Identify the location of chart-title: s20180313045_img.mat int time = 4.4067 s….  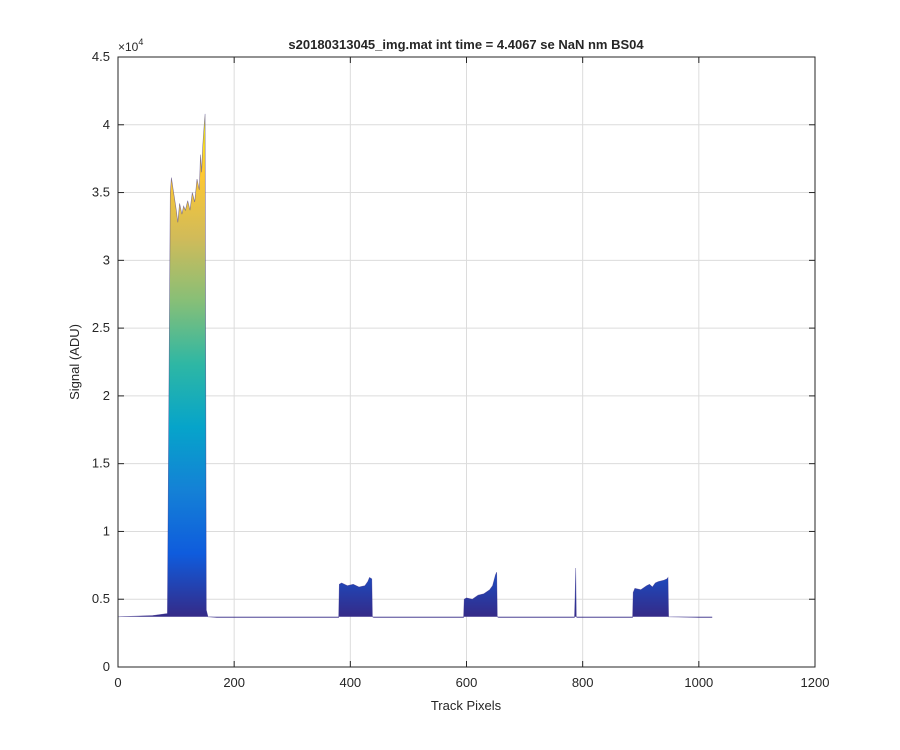
(466, 44).